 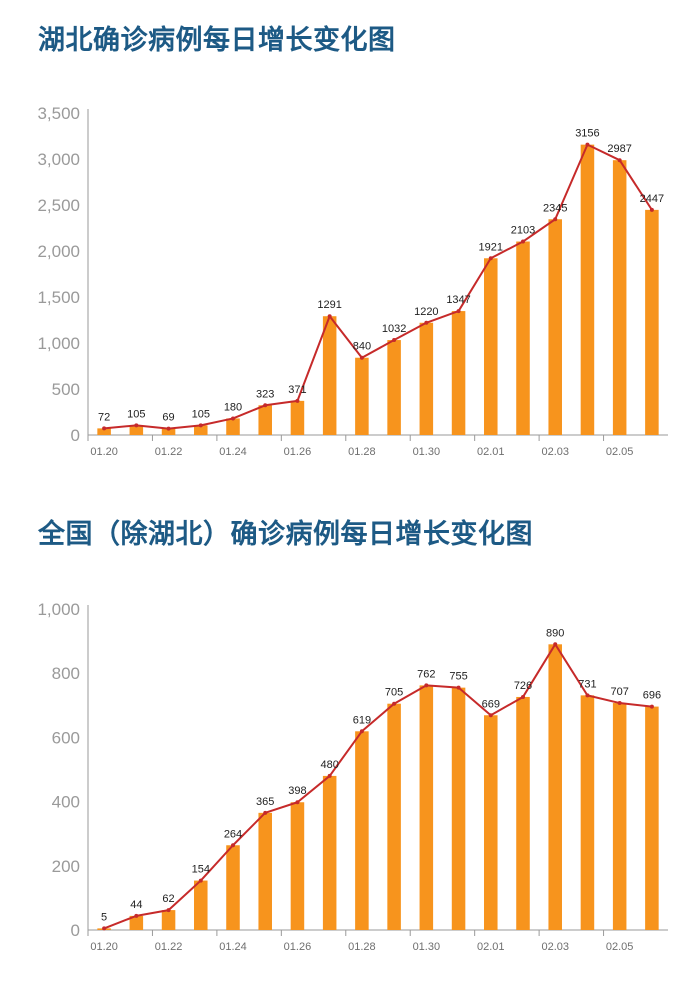 I want to click on chart-title-hubei: 湖北确诊病例每日增长变化图, so click(x=217, y=40).